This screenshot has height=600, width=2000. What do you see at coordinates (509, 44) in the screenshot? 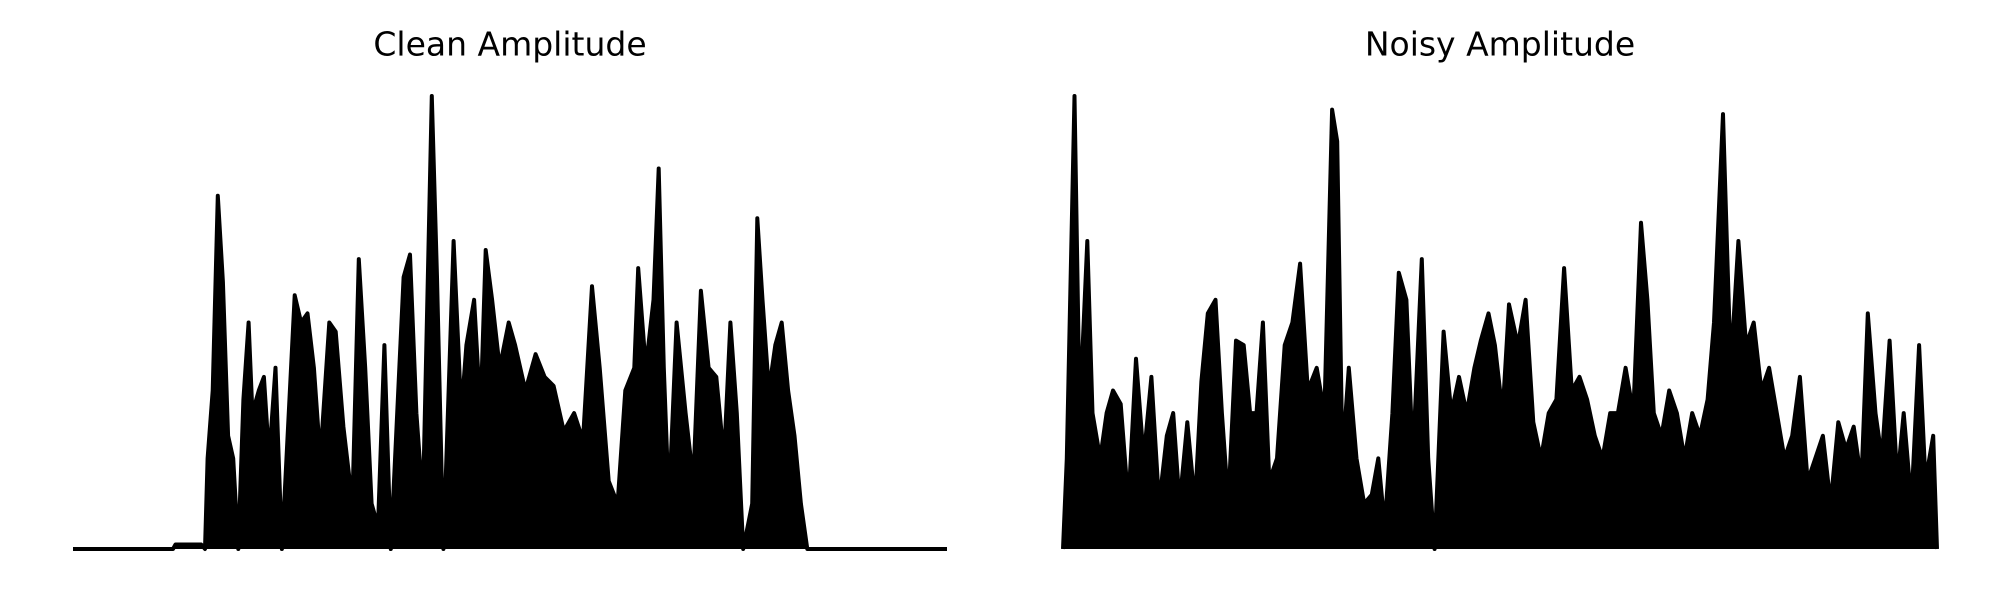
I see `chart-title: Clean Amplitude` at bounding box center [509, 44].